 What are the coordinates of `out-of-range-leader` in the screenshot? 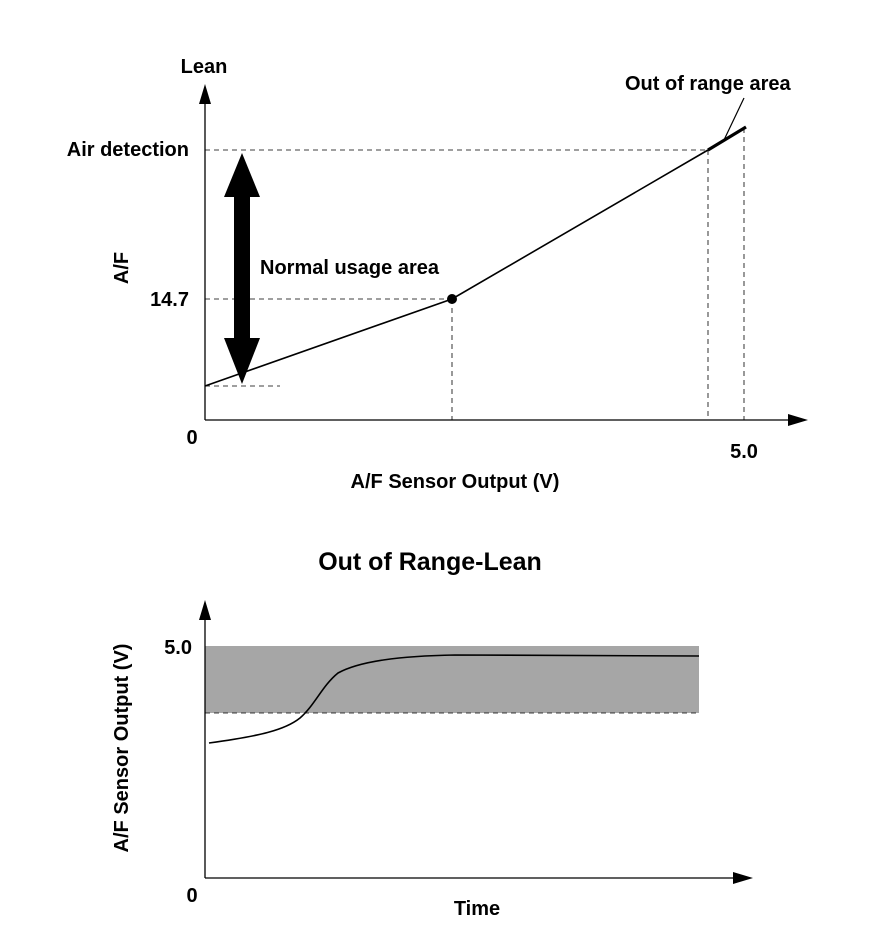 It's located at (734, 119).